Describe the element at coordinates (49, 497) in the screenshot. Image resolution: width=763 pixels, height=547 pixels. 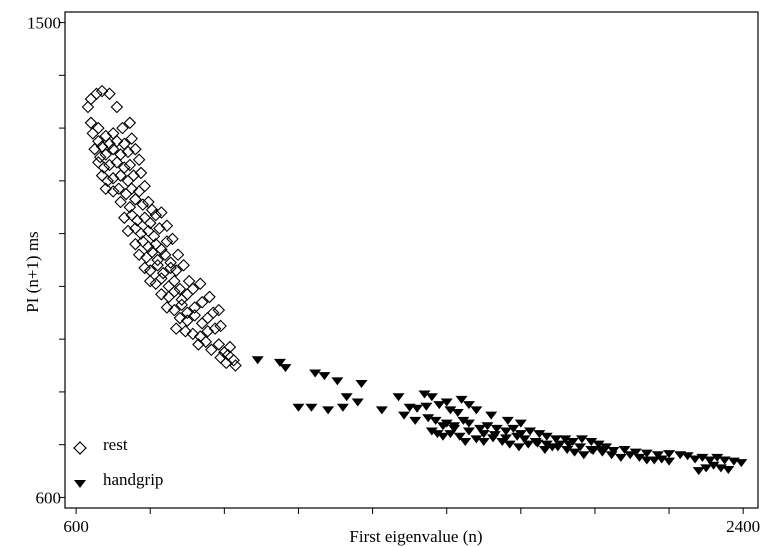
I see `y-tick-label: 600` at that location.